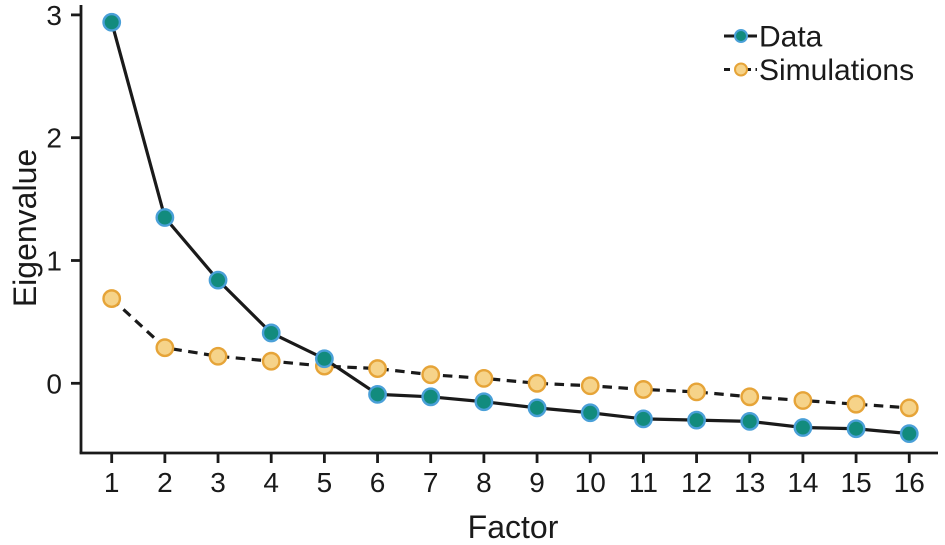  What do you see at coordinates (741, 36) in the screenshot?
I see `legend-marker-data` at bounding box center [741, 36].